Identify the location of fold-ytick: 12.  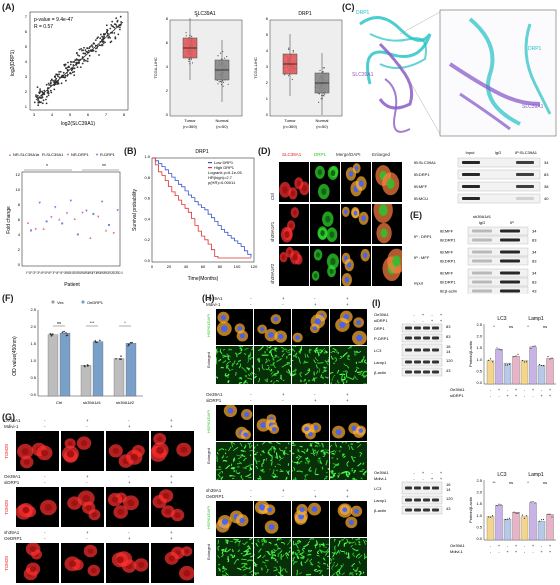
(18, 174).